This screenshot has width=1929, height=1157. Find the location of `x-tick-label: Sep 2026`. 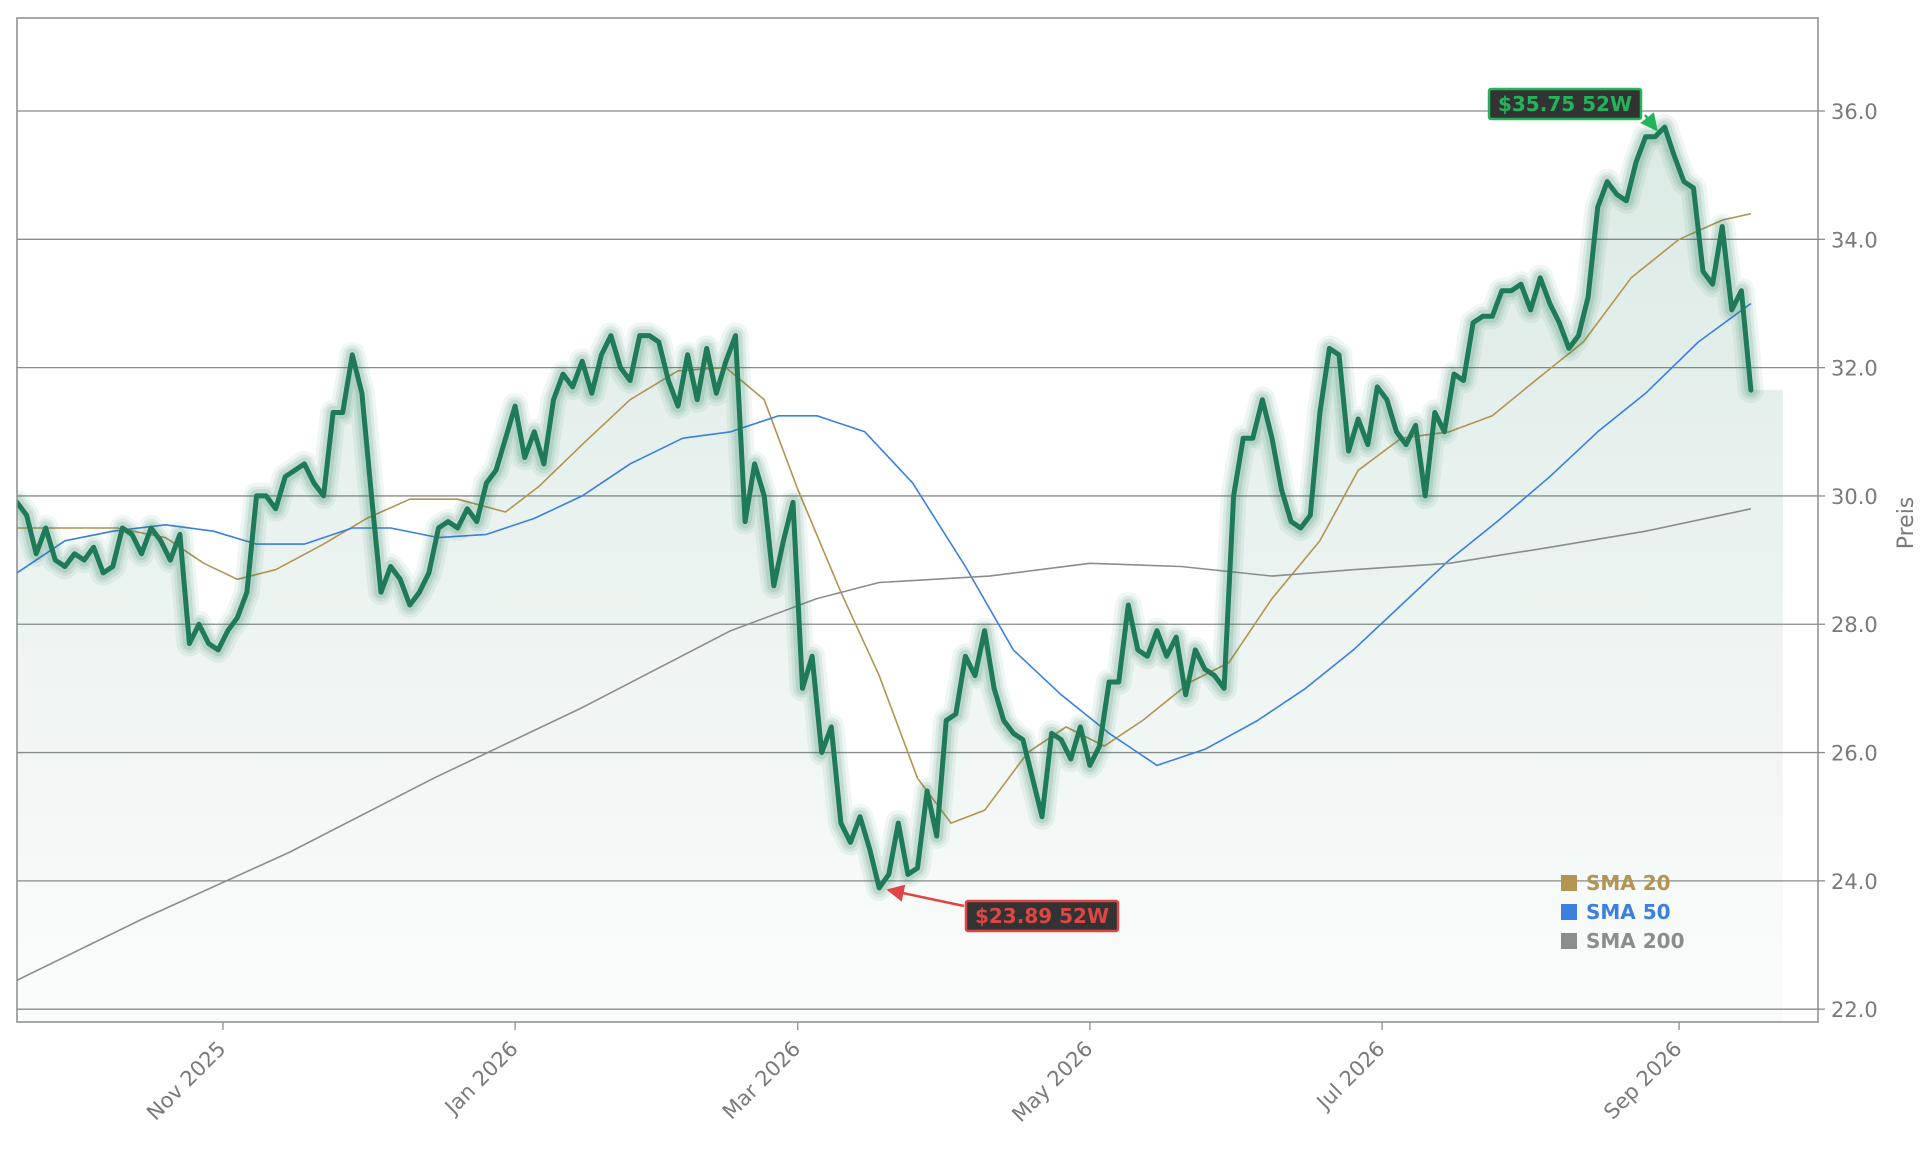

x-tick-label: Sep 2026 is located at coordinates (1642, 1080).